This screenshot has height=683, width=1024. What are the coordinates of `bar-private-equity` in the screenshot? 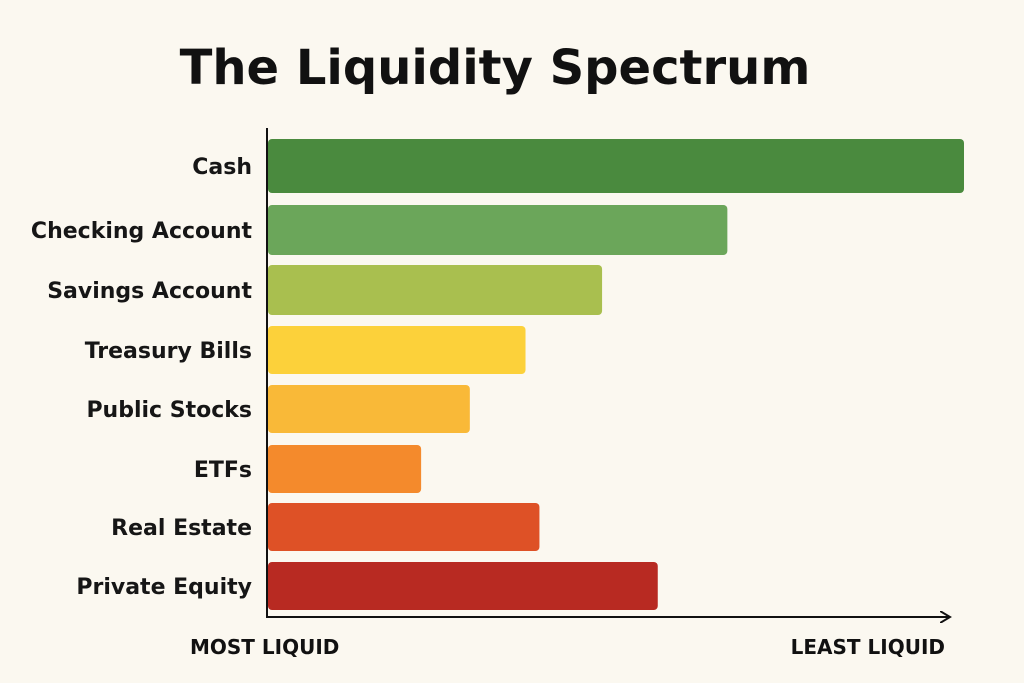 It's located at (463, 586).